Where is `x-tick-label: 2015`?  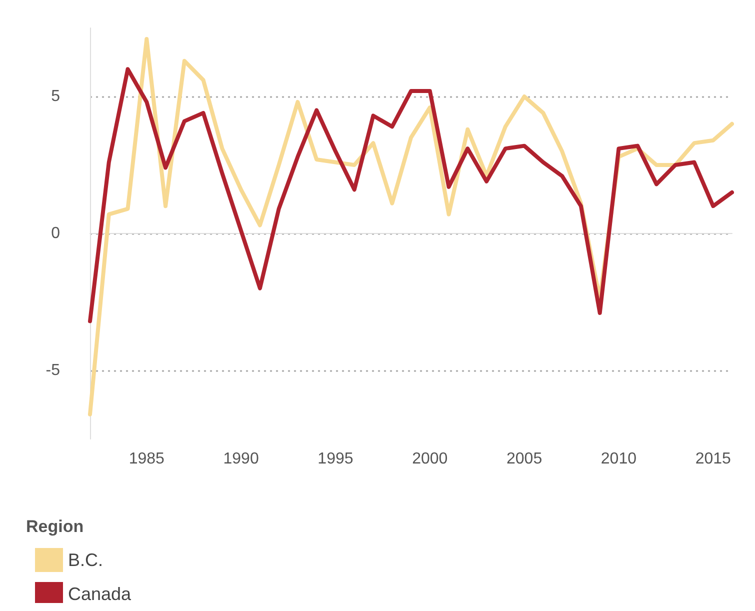 x-tick-label: 2015 is located at coordinates (713, 459).